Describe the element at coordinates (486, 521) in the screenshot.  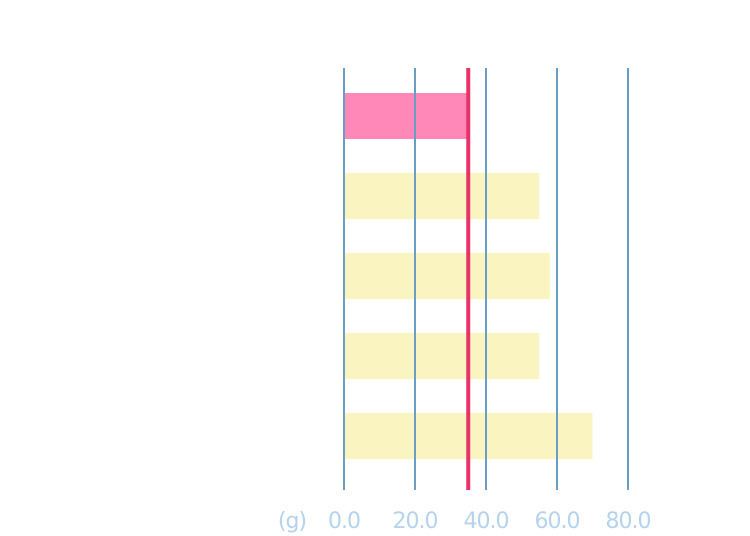
I see `x-tick-label: 40.0` at that location.